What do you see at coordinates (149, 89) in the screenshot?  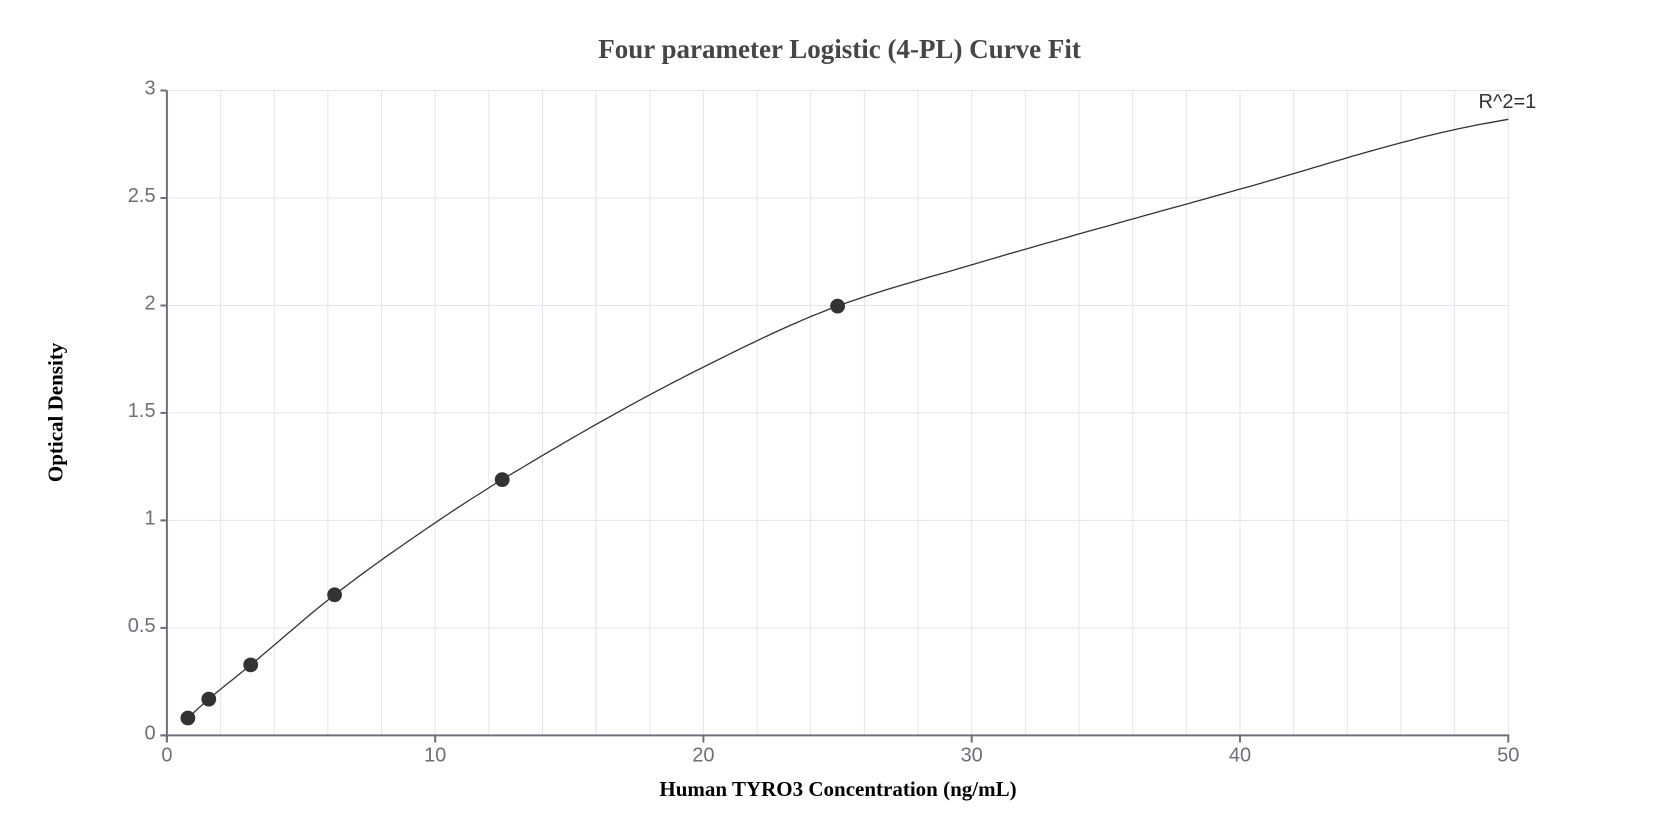 I see `svg-text: 3` at bounding box center [149, 89].